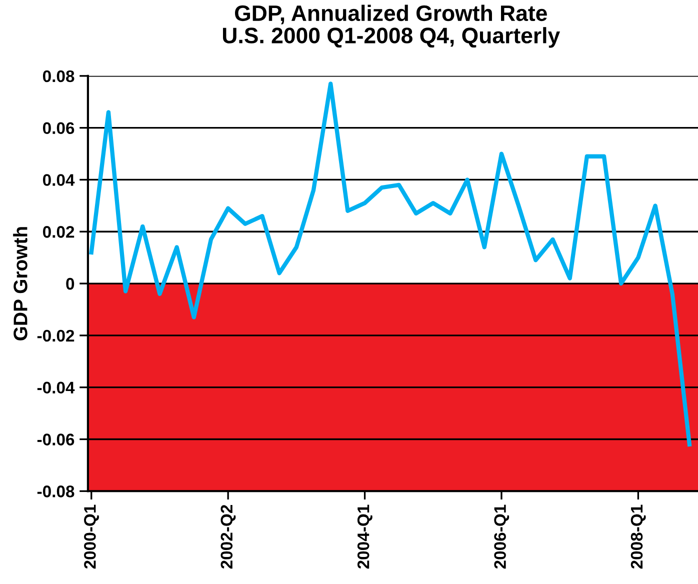 This screenshot has width=698, height=584. I want to click on y-tick-label: 0, so click(70, 284).